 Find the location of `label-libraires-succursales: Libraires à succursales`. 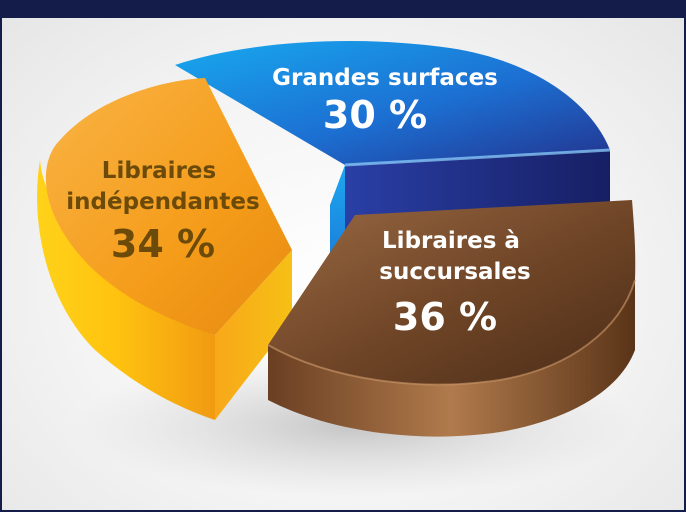

label-libraires-succursales: Libraires à succursales is located at coordinates (454, 256).